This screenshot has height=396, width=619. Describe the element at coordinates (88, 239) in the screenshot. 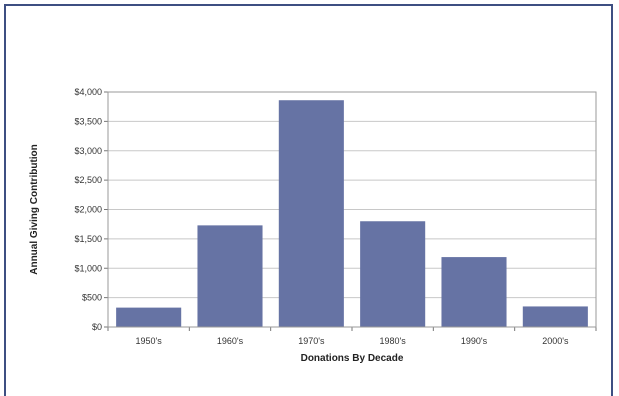

I see `y-tick-label: $1,500` at that location.